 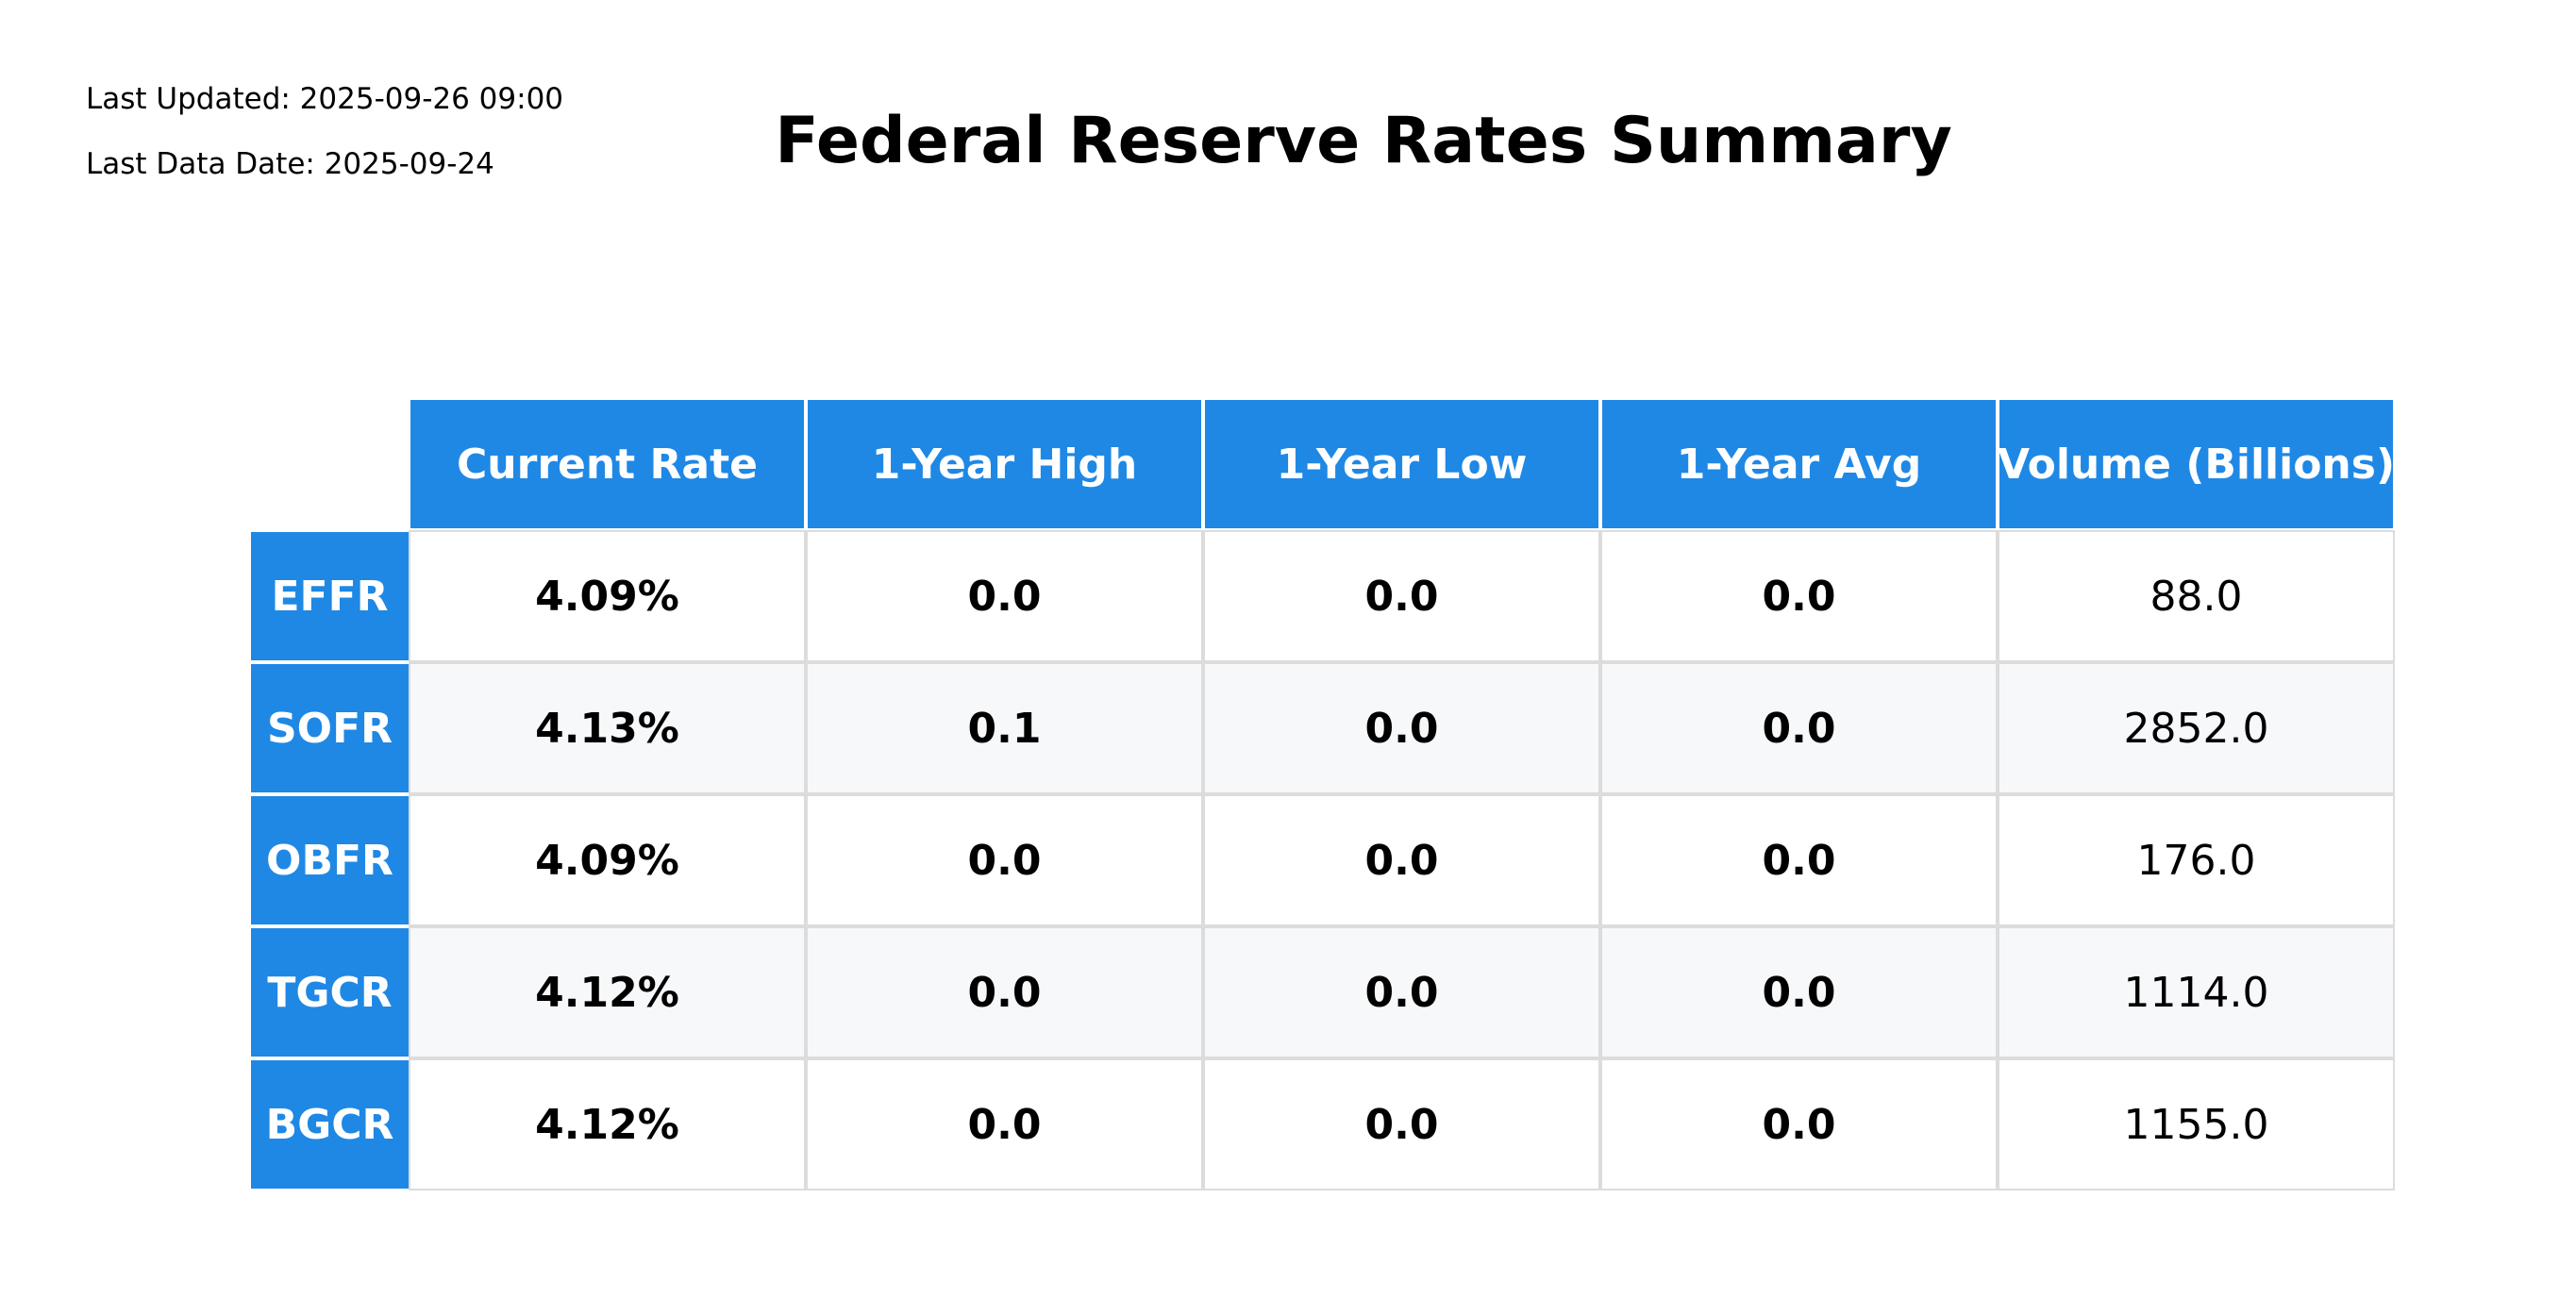 I want to click on row-label: SOFR, so click(x=329, y=728).